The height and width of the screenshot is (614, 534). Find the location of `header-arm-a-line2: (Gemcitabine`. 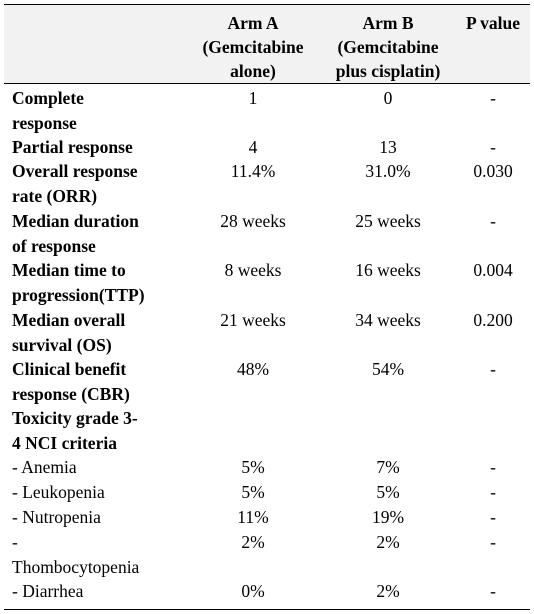

header-arm-a-line2: (Gemcitabine is located at coordinates (253, 47).